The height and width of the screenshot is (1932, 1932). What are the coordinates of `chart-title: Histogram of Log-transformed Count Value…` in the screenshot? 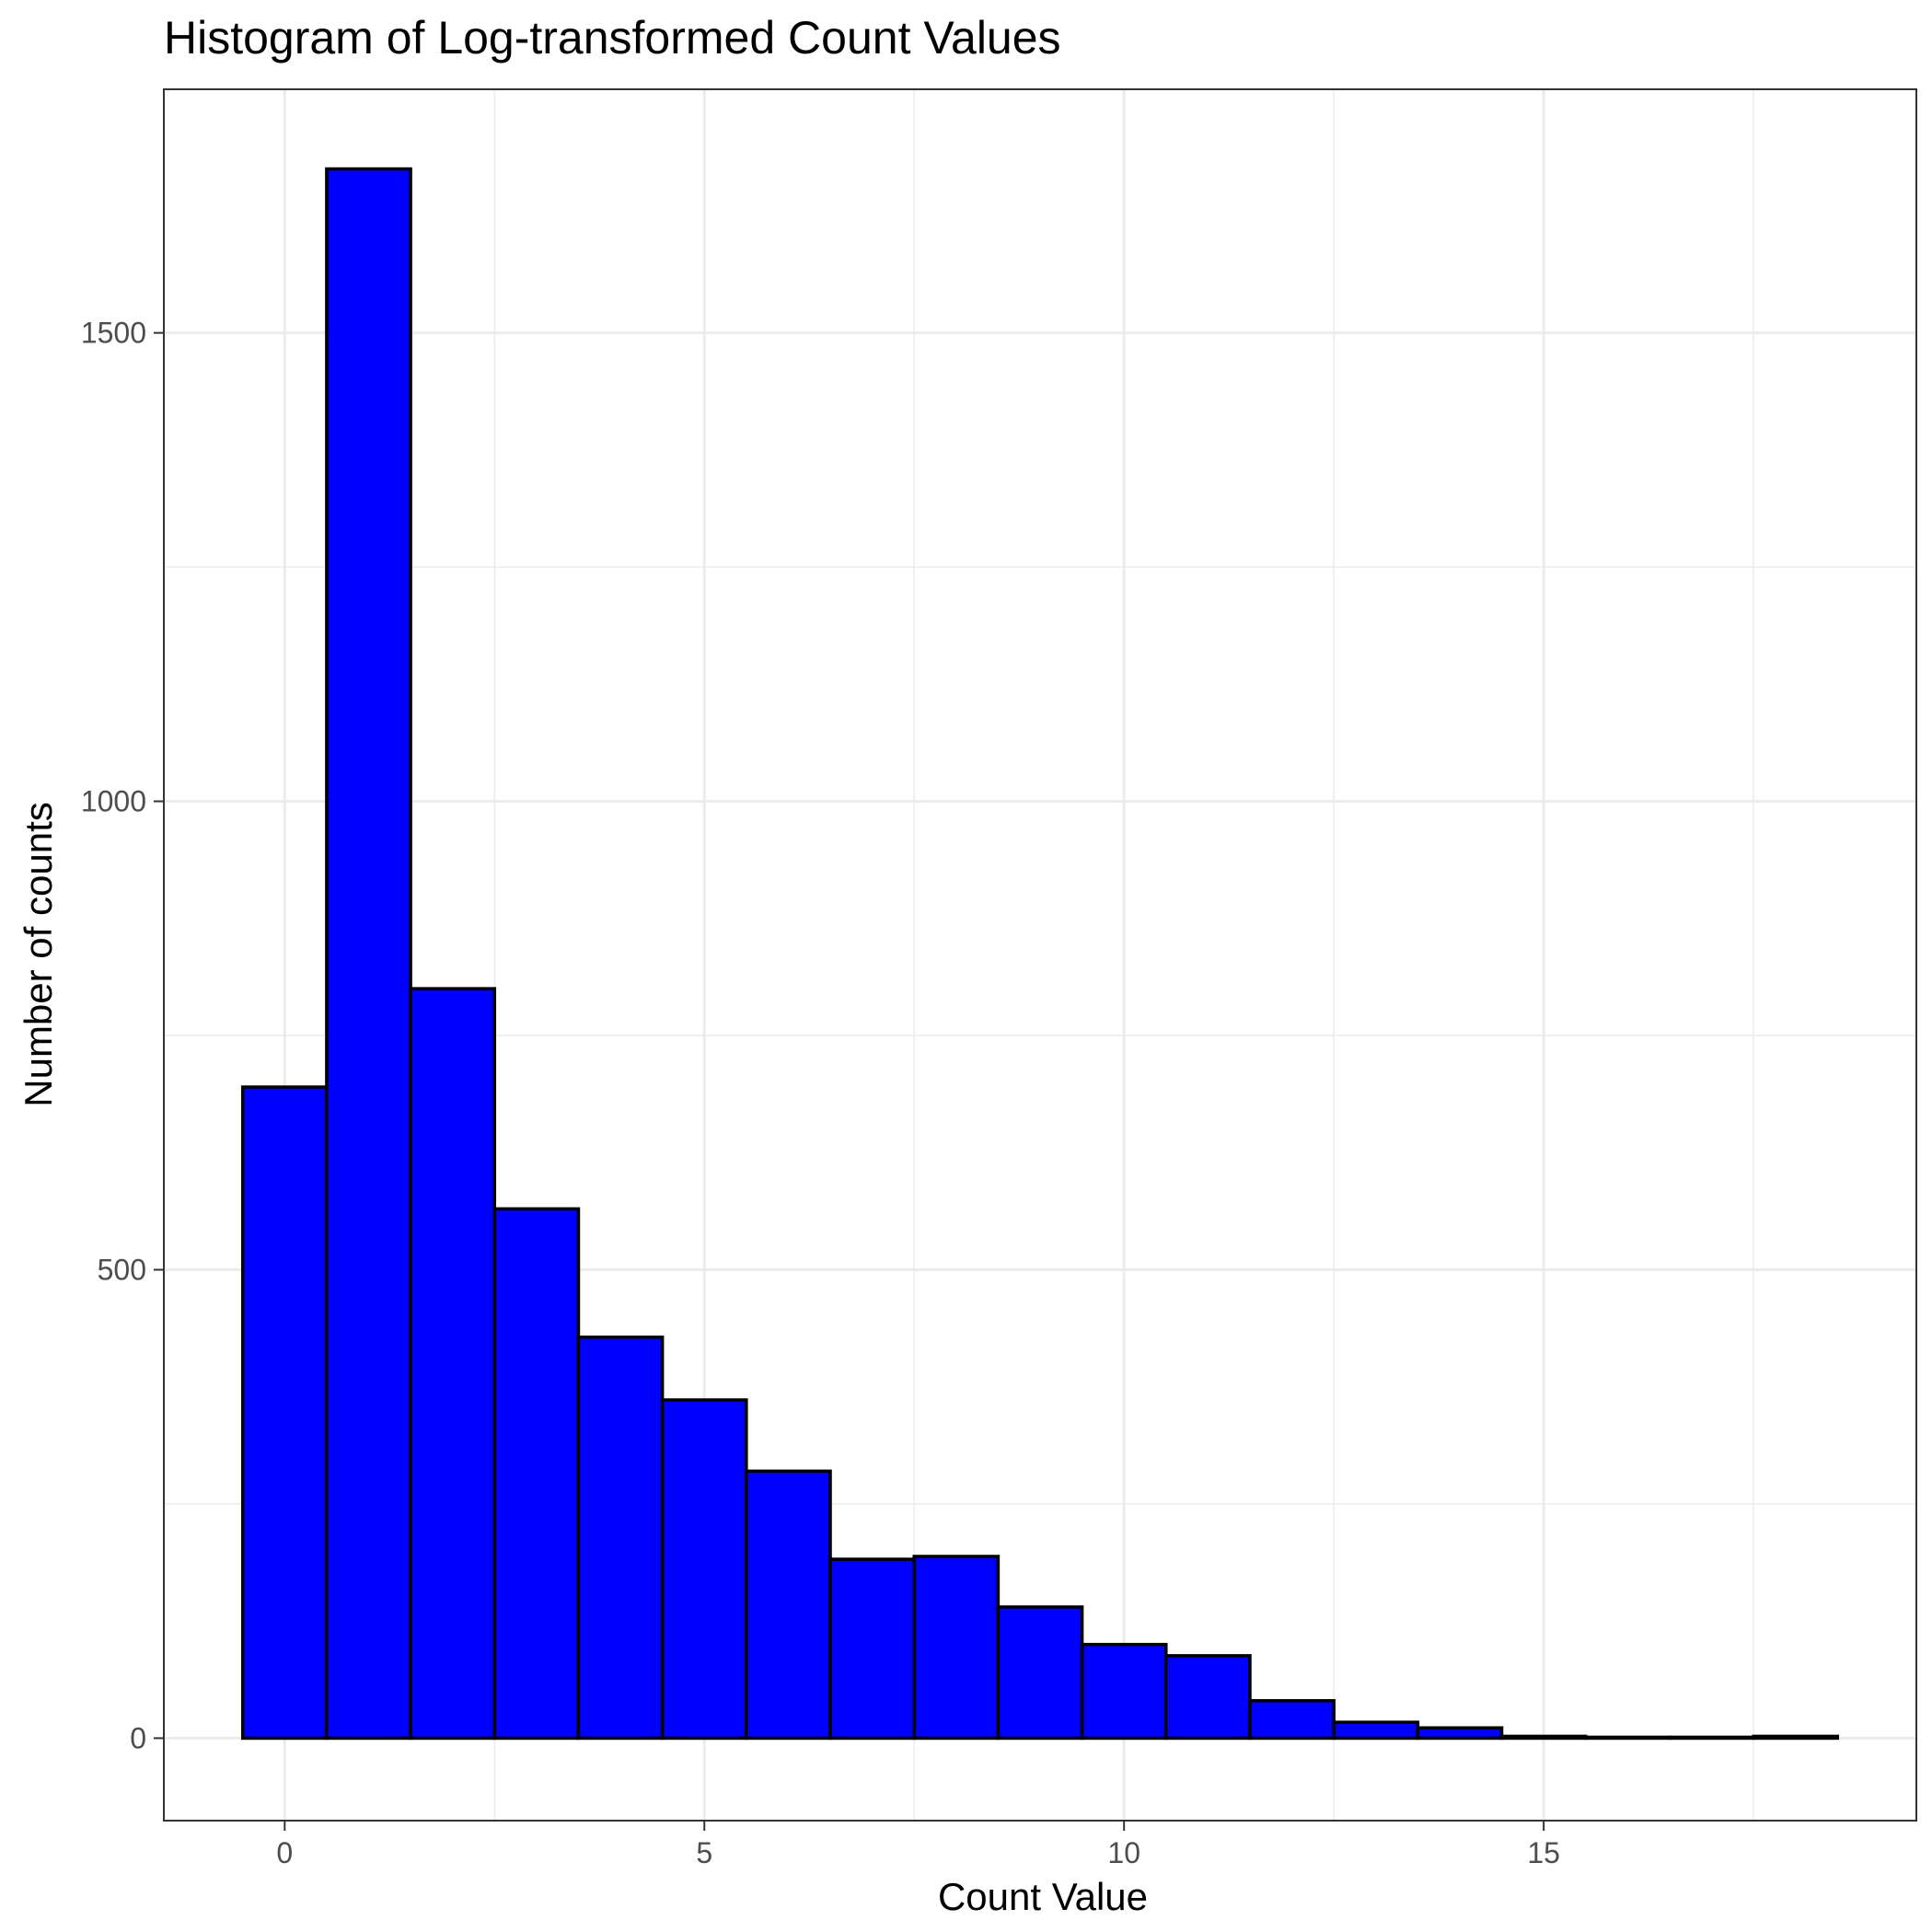 It's located at (613, 38).